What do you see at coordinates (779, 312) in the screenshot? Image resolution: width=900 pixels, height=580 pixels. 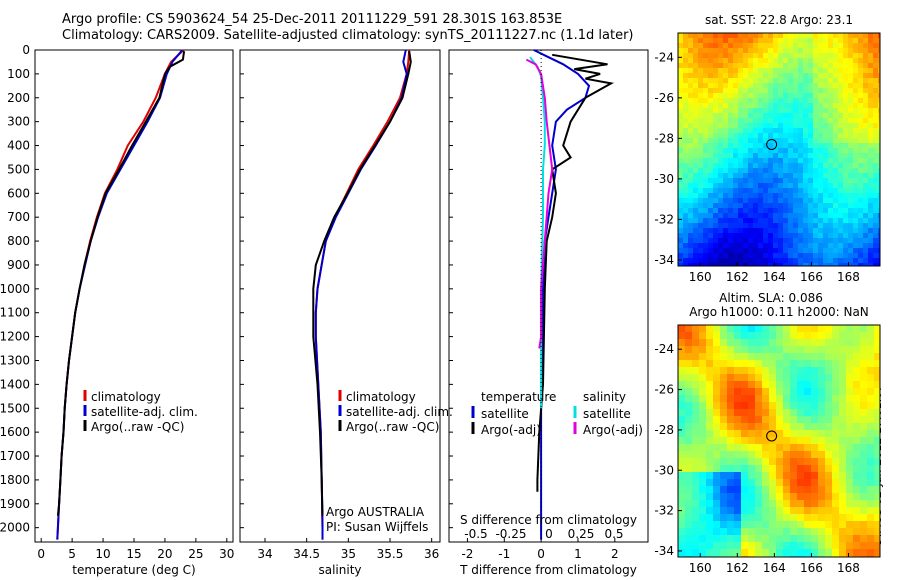 I see `sla-map-subtitle: Argo h1000: 0.11 h2000: NaN` at bounding box center [779, 312].